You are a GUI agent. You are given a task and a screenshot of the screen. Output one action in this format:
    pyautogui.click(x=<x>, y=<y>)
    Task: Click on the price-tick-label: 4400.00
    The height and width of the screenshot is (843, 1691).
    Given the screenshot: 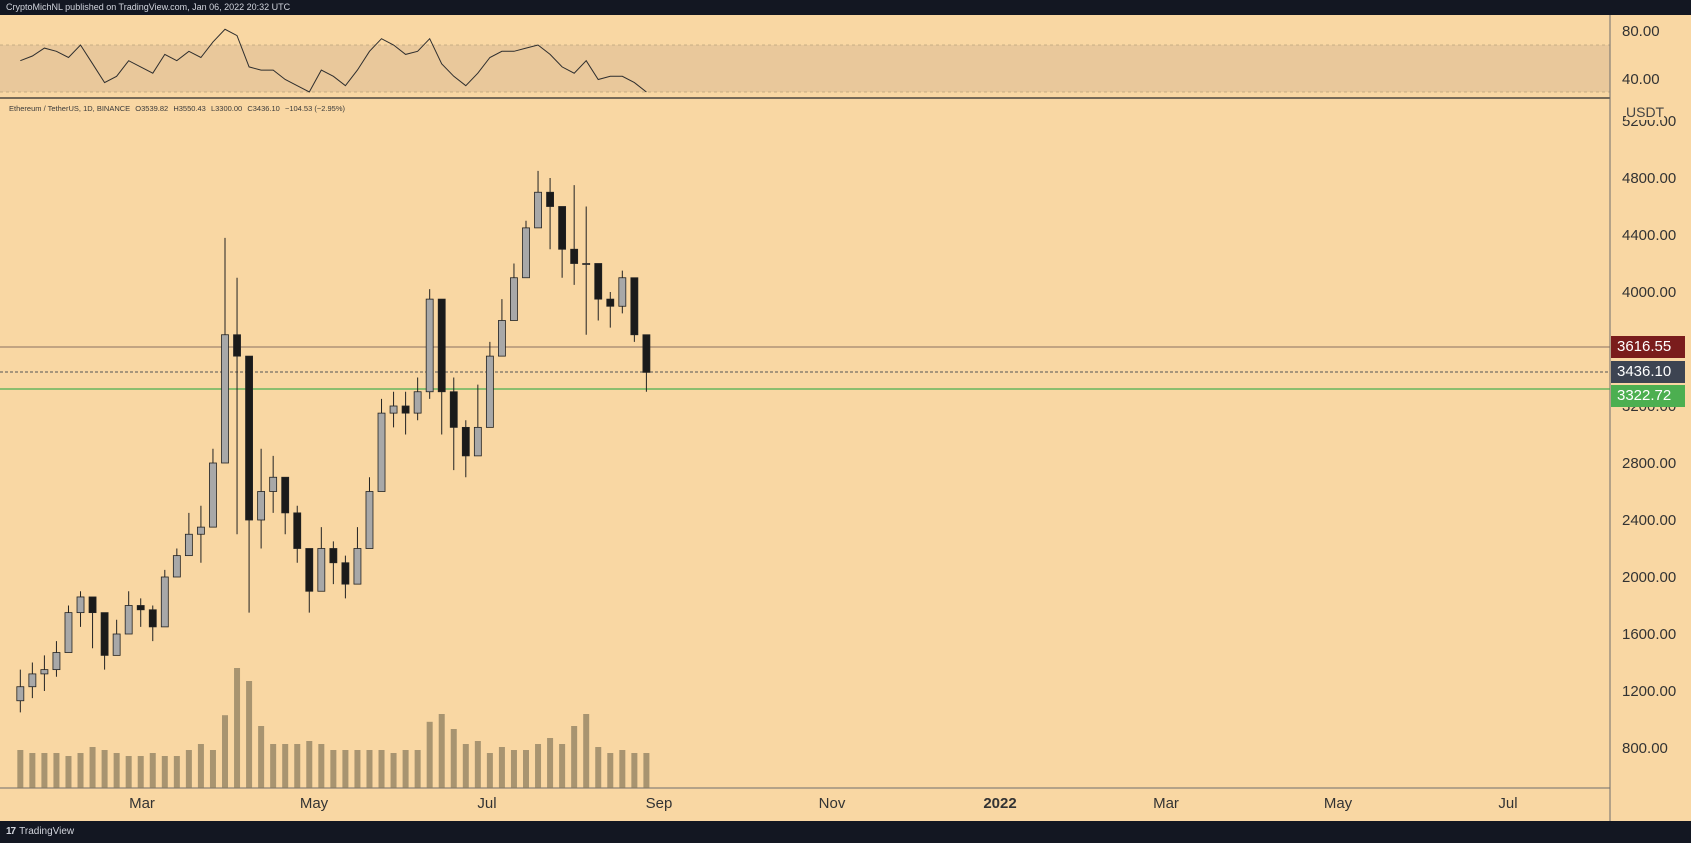 What is the action you would take?
    pyautogui.click(x=1649, y=235)
    